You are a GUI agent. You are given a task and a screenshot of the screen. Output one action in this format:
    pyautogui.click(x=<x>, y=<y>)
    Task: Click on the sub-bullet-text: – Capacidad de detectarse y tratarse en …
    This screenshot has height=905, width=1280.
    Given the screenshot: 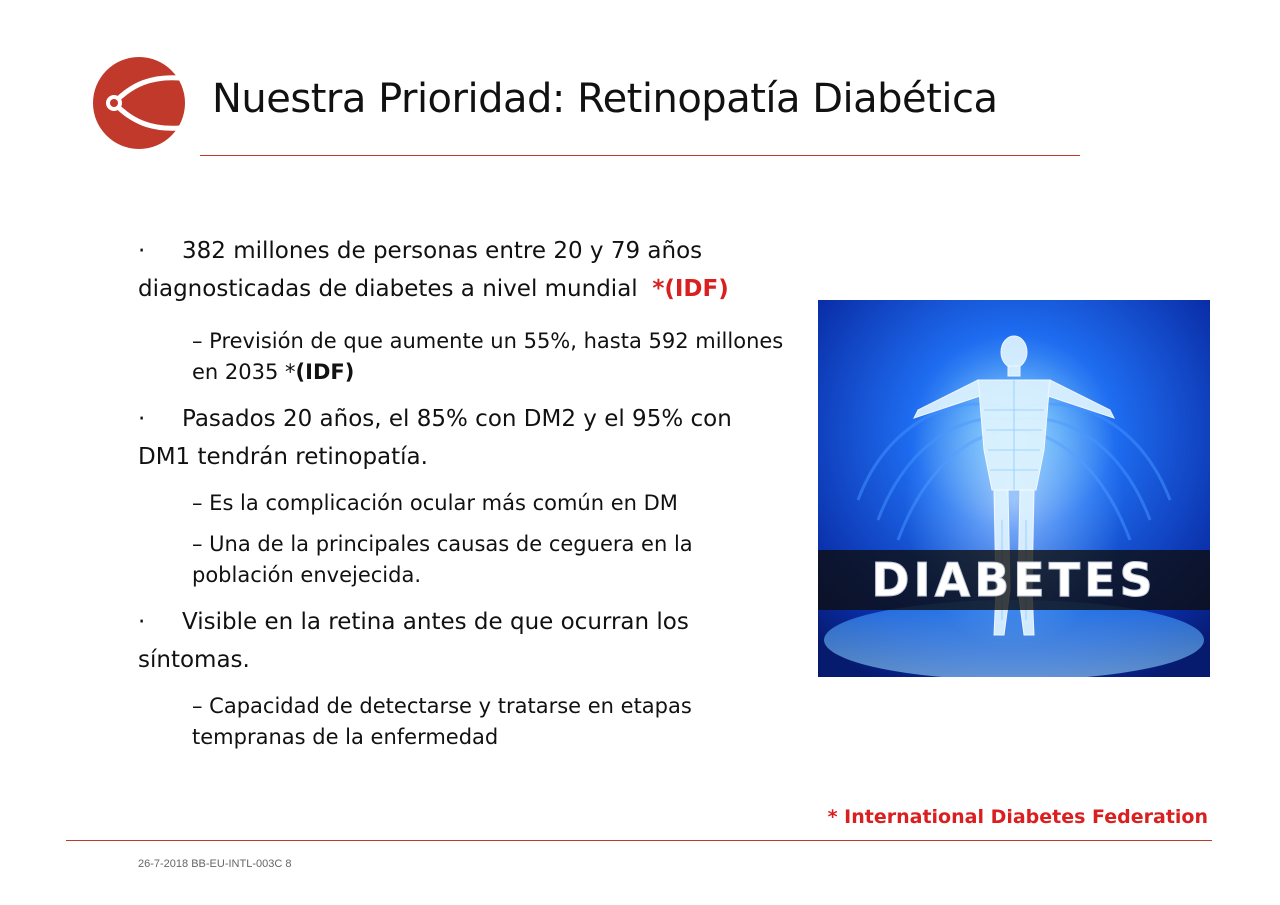 What is the action you would take?
    pyautogui.click(x=442, y=721)
    